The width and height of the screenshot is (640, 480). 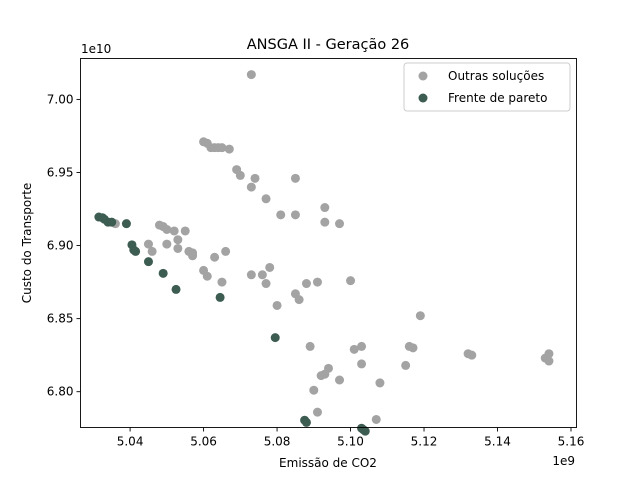 What do you see at coordinates (563, 461) in the screenshot?
I see `x-offset-text: 1e9` at bounding box center [563, 461].